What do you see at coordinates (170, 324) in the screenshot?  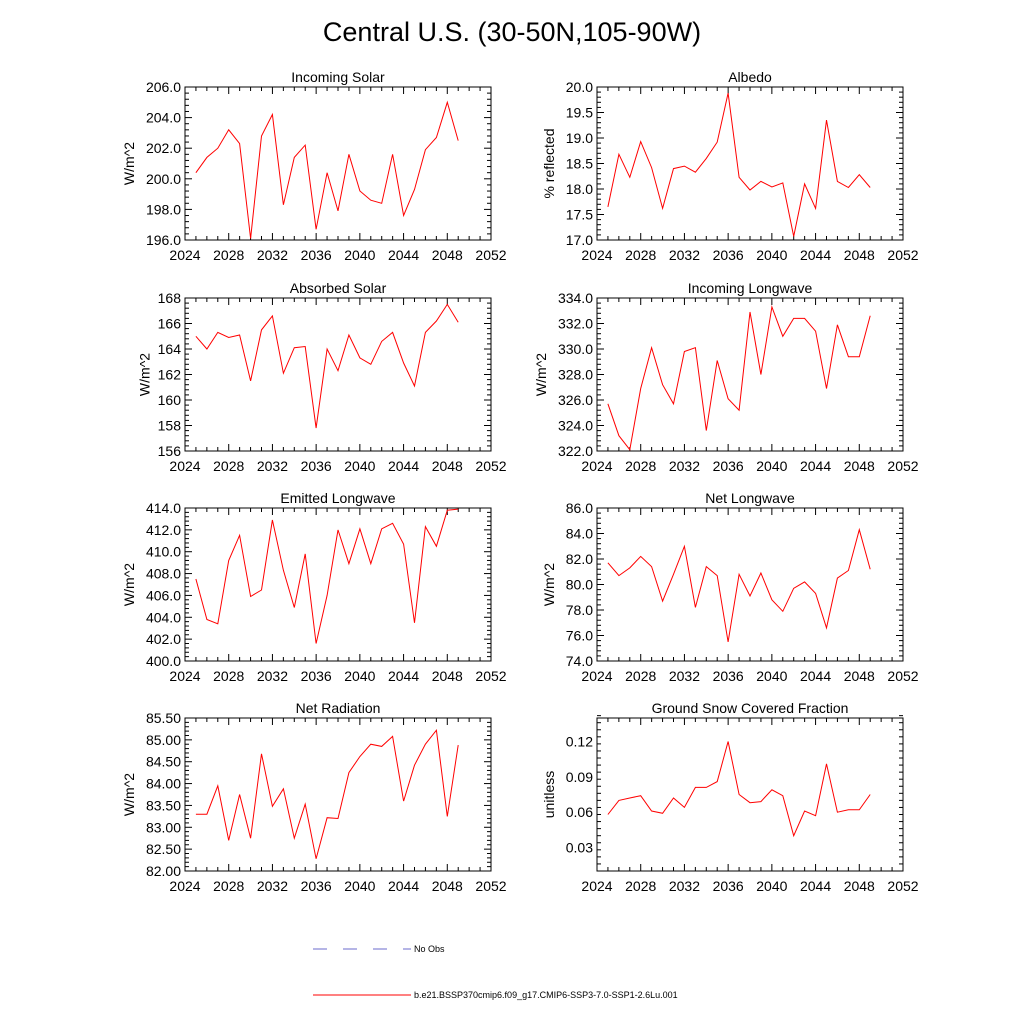 I see `y-tick-label: 166` at bounding box center [170, 324].